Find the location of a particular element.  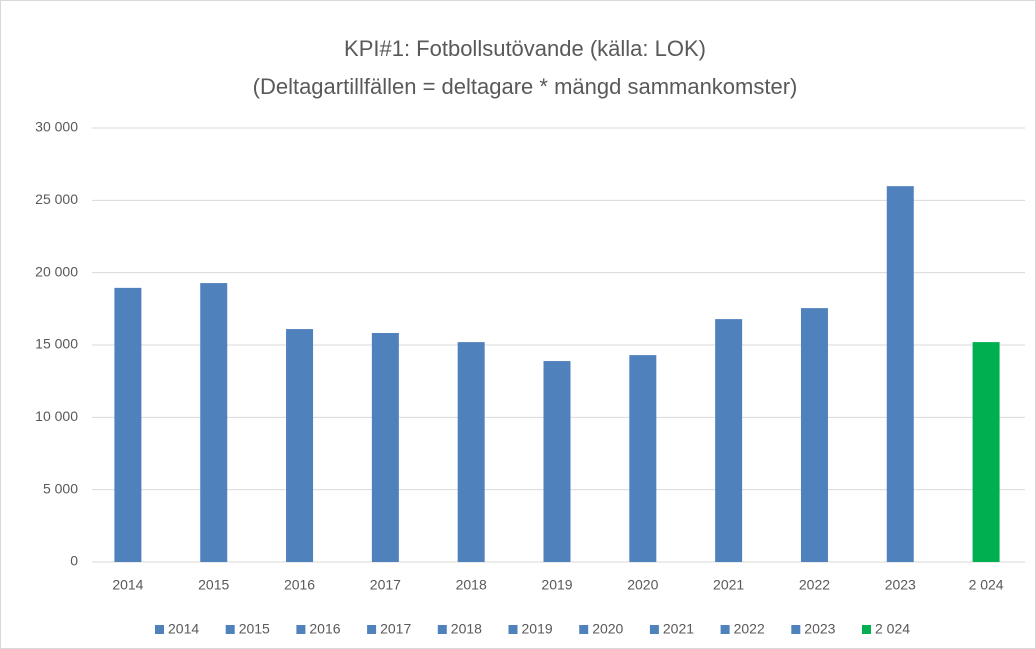

legend-label: 2017 is located at coordinates (395, 629).